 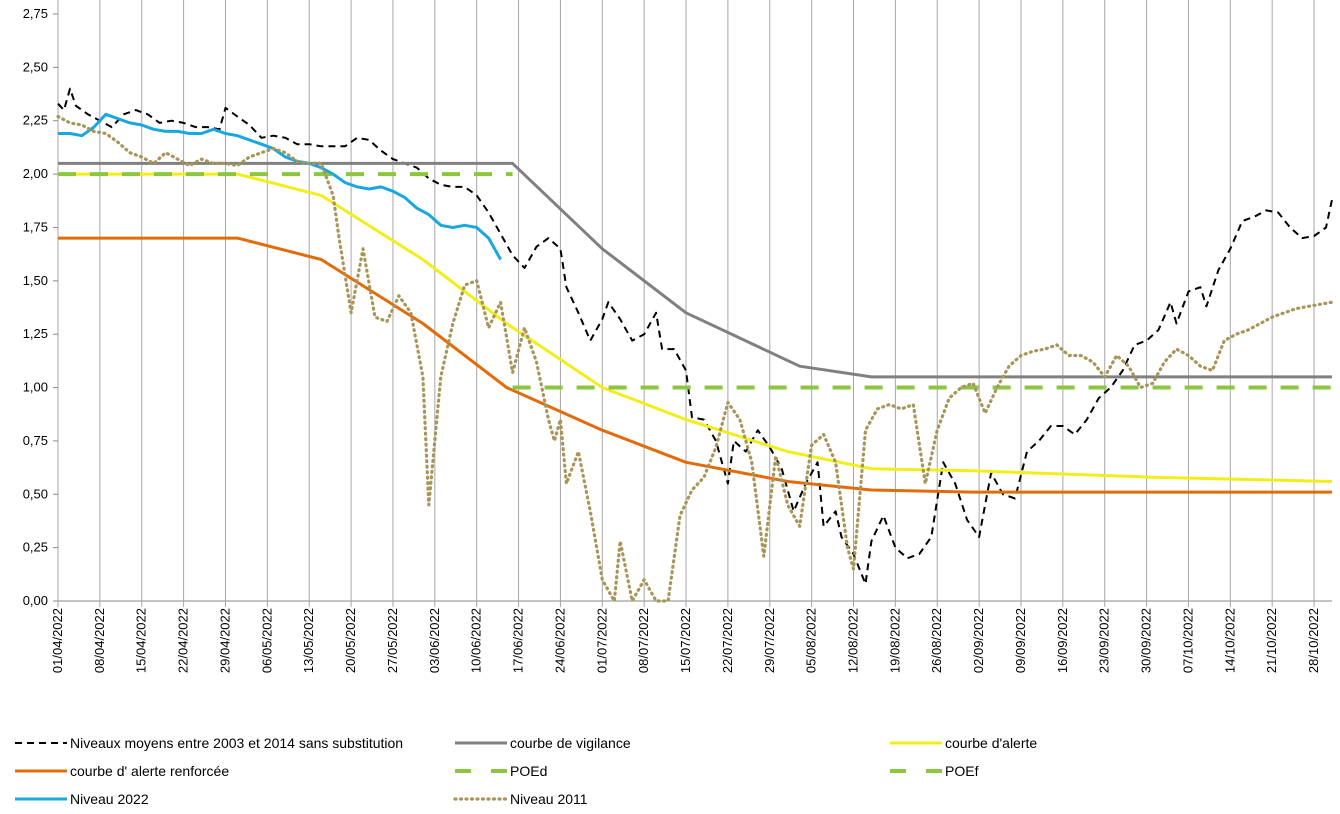 I want to click on x-tick-label: 22/07/2022, so click(x=727, y=640).